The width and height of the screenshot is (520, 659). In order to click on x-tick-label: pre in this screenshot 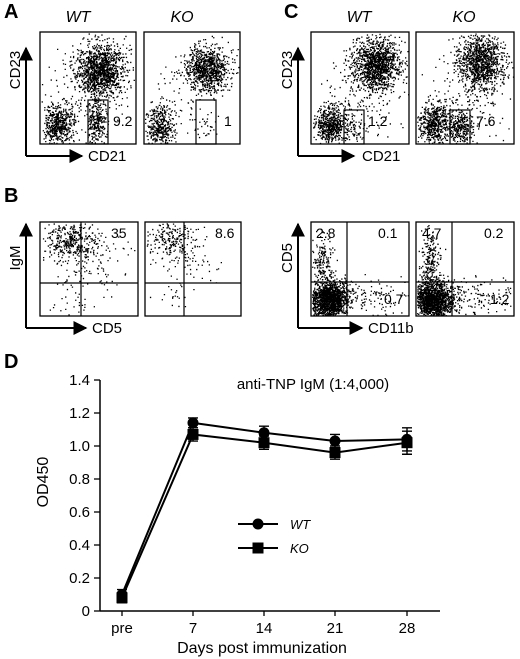, I will do `click(122, 628)`.